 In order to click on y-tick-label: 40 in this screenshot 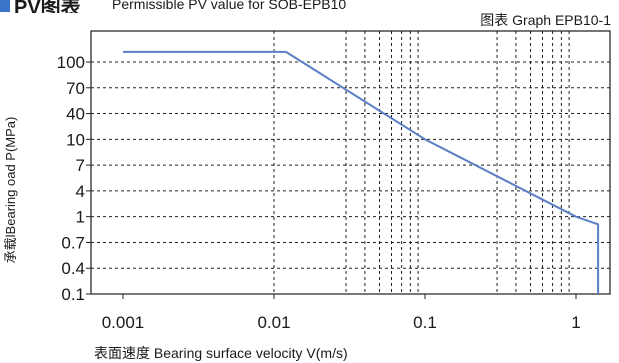, I will do `click(75, 114)`.